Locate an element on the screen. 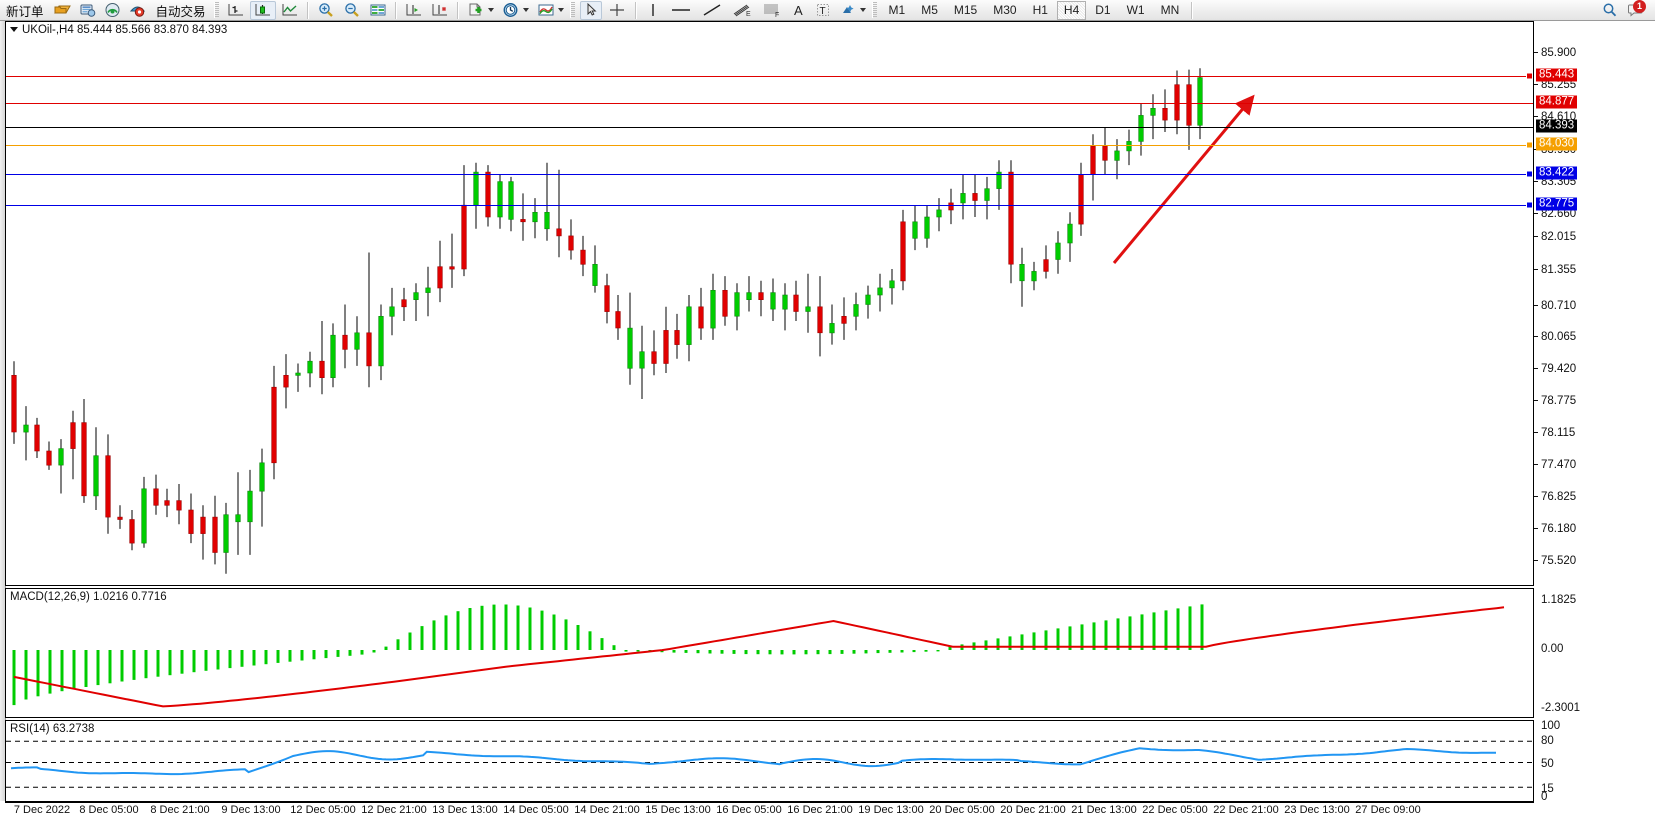  zoom-in-button is located at coordinates (326, 10).